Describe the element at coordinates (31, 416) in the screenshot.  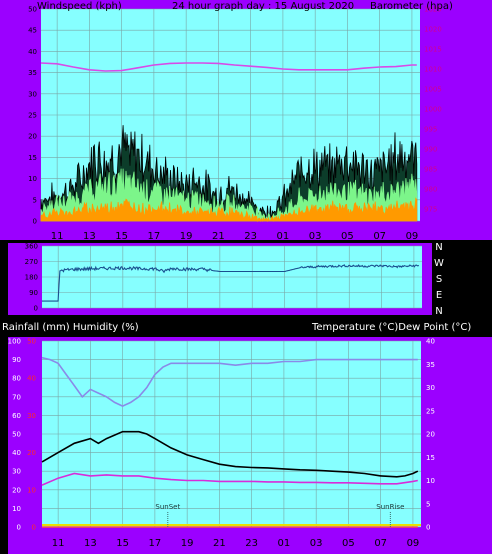
I see `rain-y-tick: 30` at that location.